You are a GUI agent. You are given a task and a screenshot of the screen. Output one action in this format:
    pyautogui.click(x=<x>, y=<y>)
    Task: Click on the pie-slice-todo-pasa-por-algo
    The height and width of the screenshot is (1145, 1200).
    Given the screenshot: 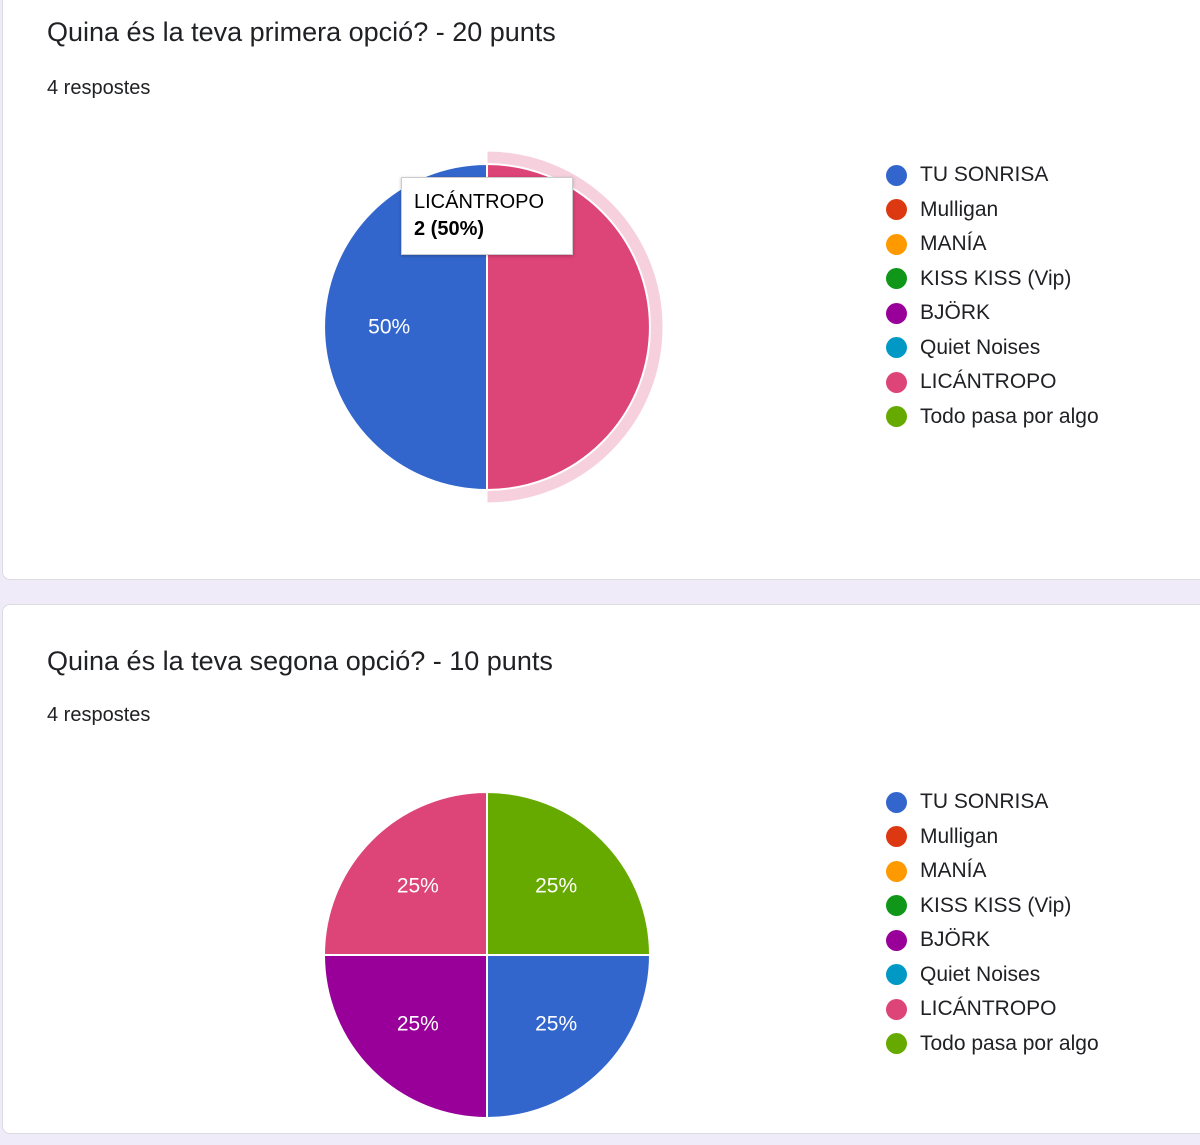 What is the action you would take?
    pyautogui.click(x=569, y=873)
    